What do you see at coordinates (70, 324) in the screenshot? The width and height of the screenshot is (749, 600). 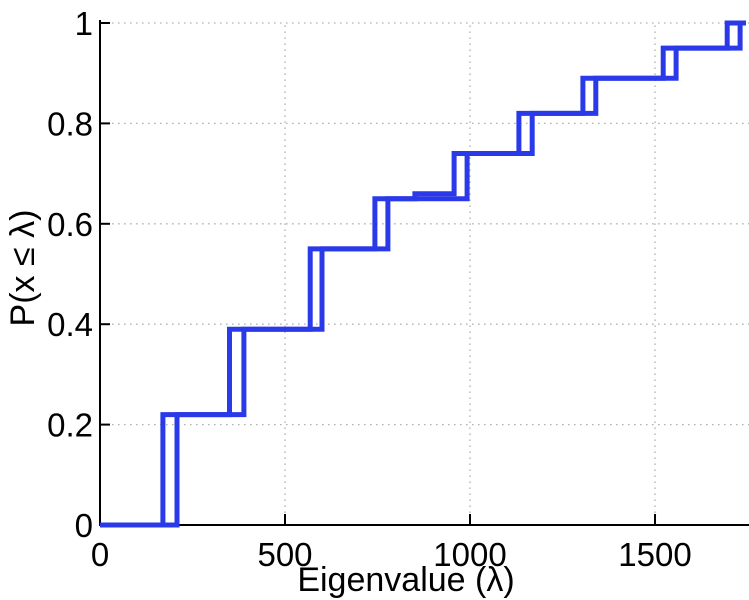 I see `y-tick-label-0.4: 0.4` at bounding box center [70, 324].